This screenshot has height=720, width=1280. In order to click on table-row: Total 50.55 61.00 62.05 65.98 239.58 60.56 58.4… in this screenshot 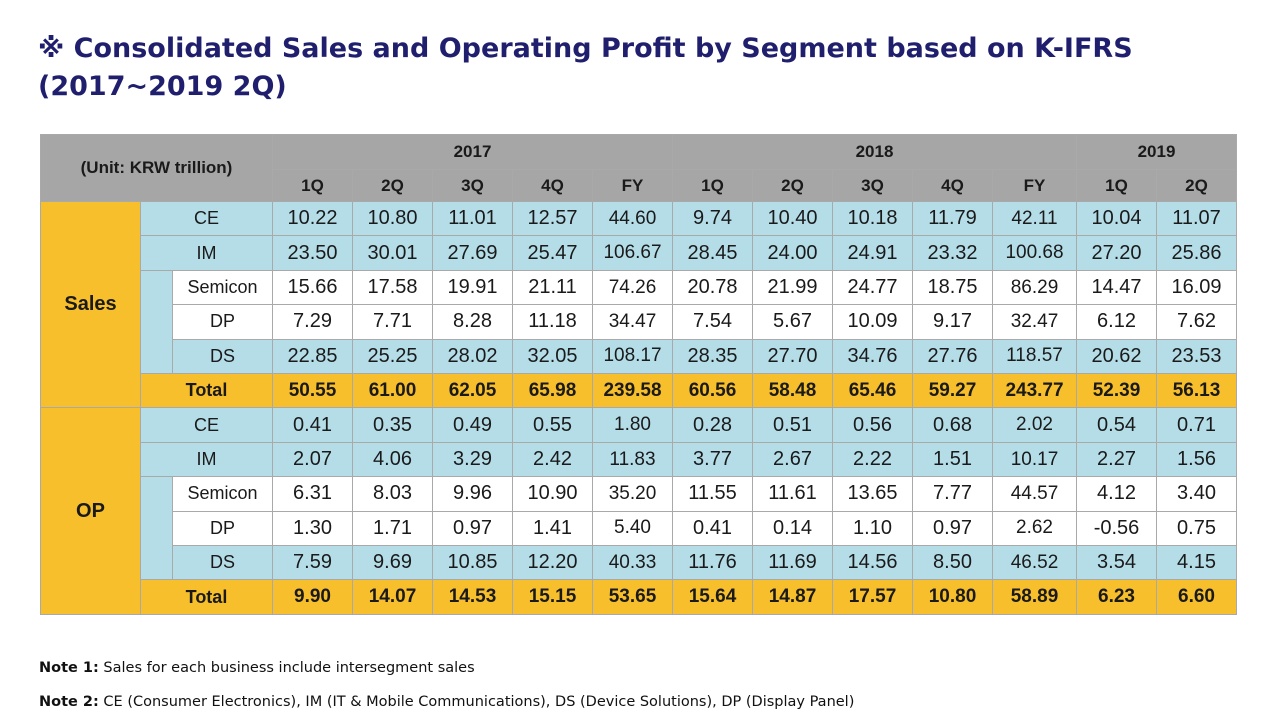, I will do `click(639, 391)`.